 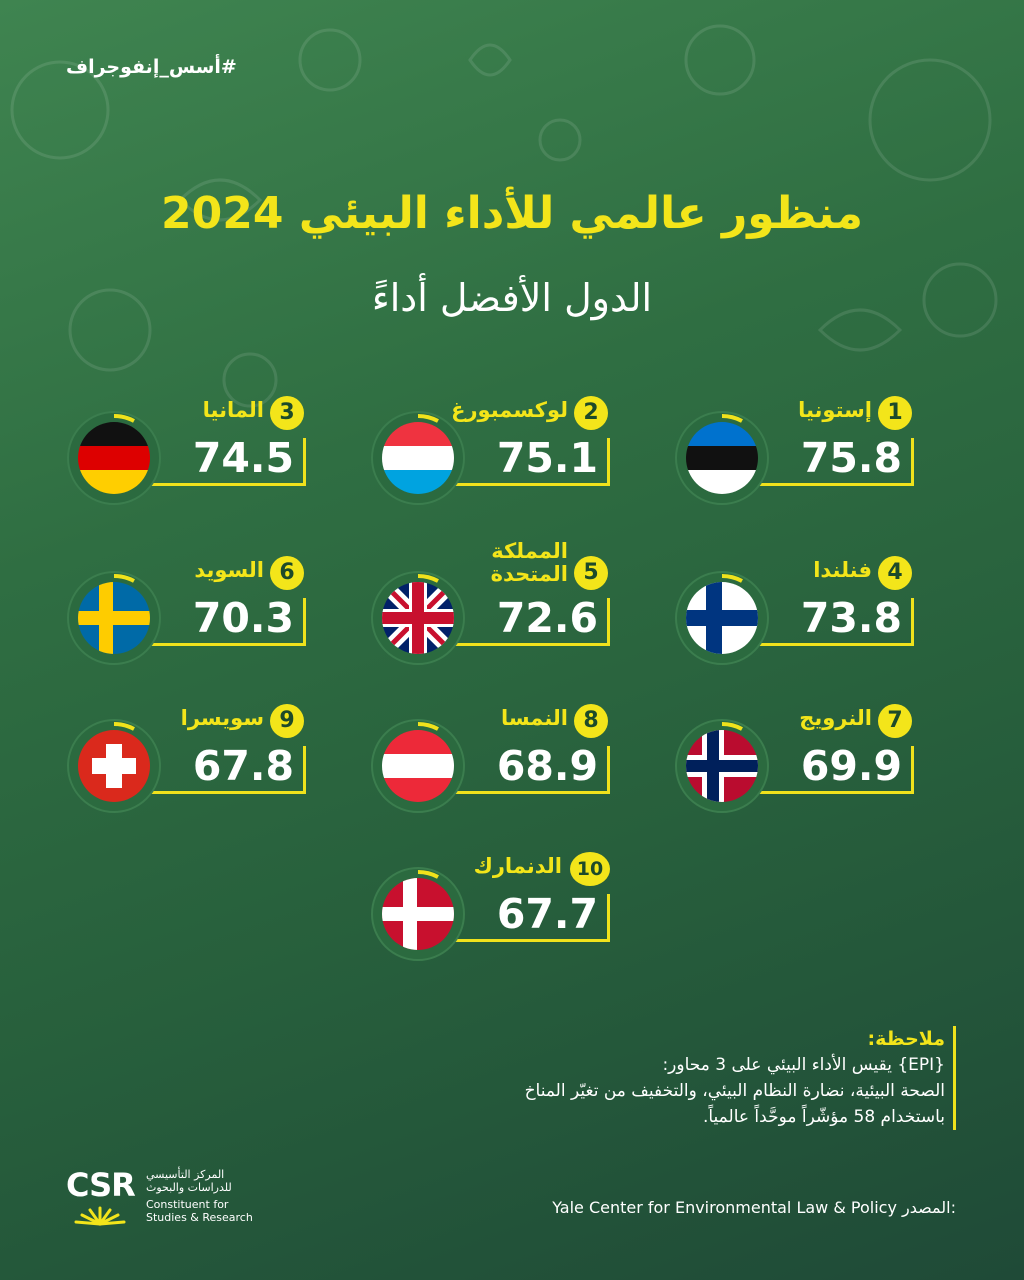 I want to click on denmark-flag-icon, so click(x=418, y=914).